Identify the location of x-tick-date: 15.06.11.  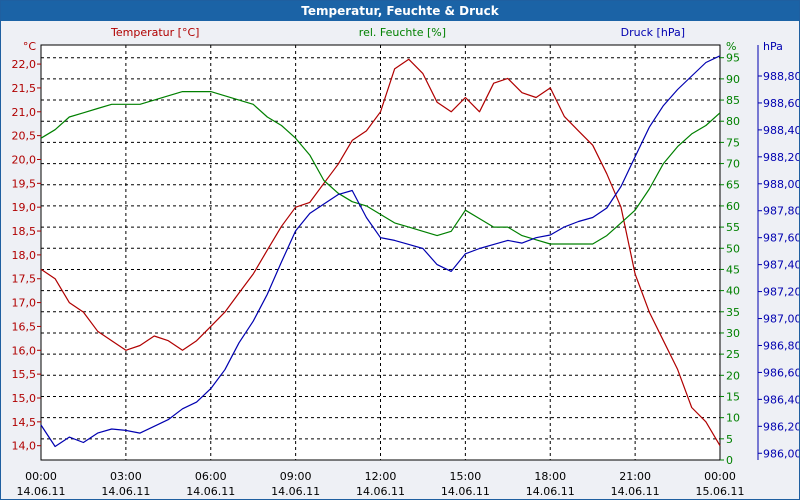
(720, 491).